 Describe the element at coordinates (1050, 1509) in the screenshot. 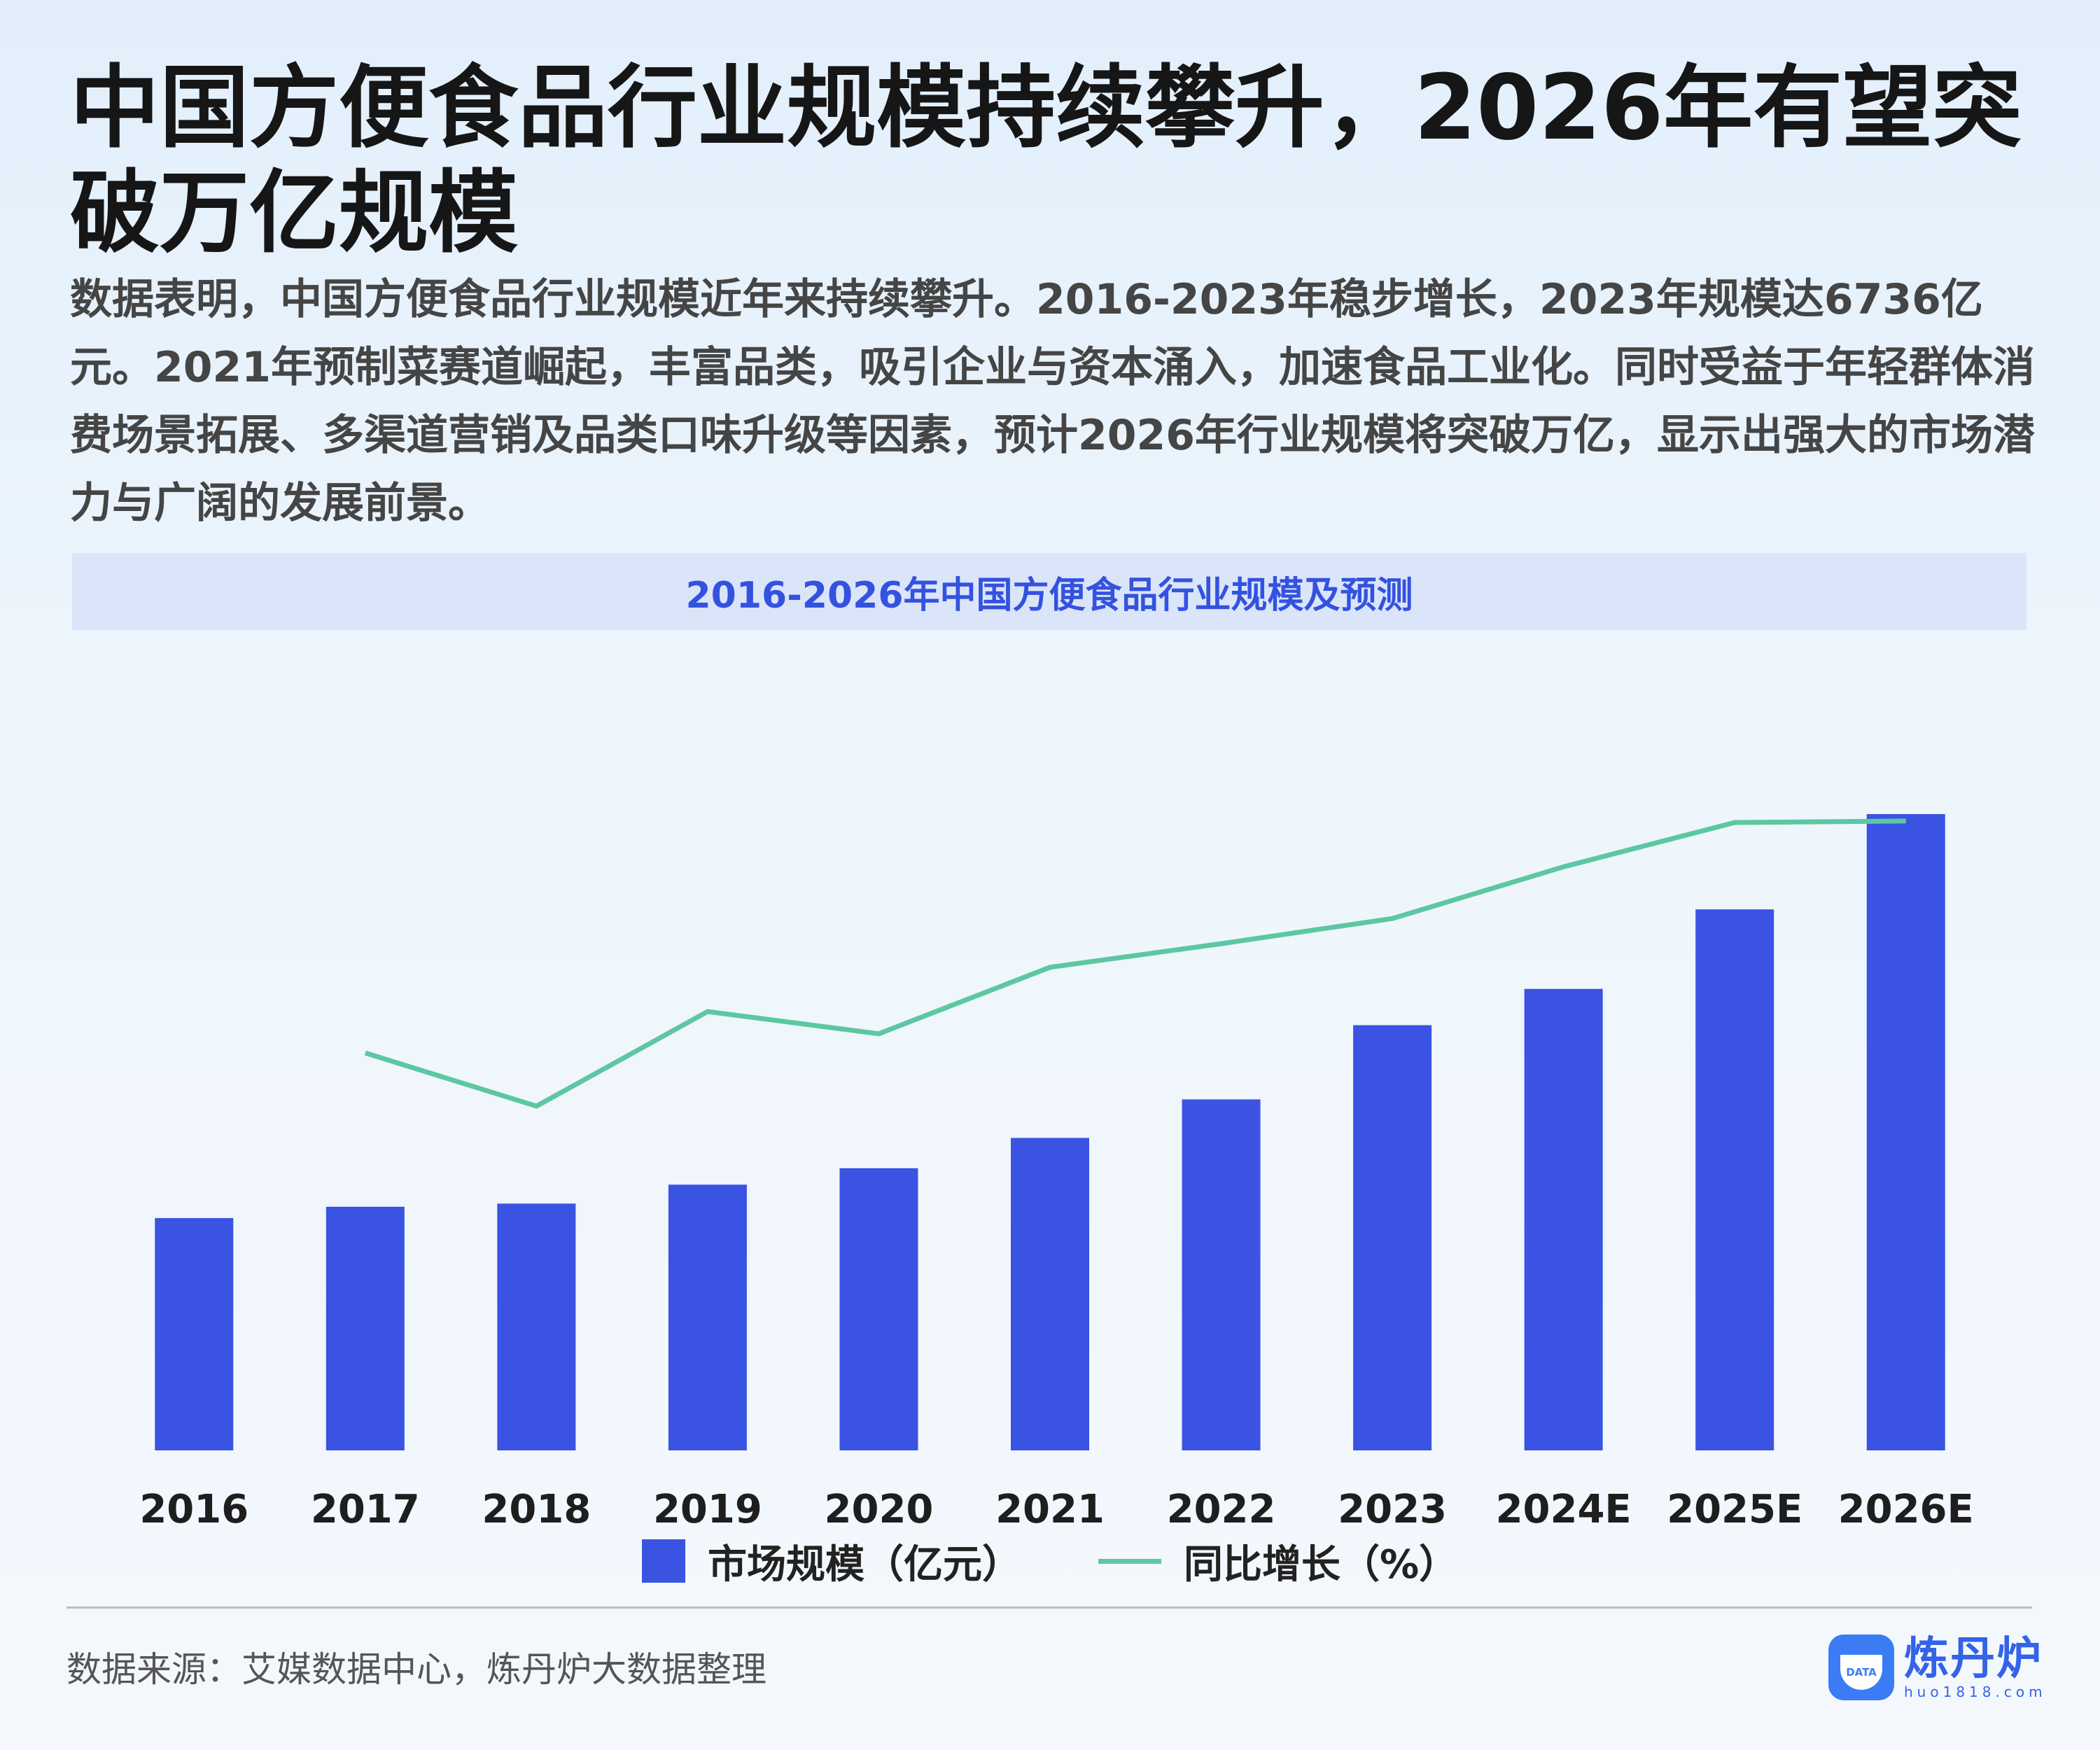

I see `x-tick-label-2021: 2021` at that location.